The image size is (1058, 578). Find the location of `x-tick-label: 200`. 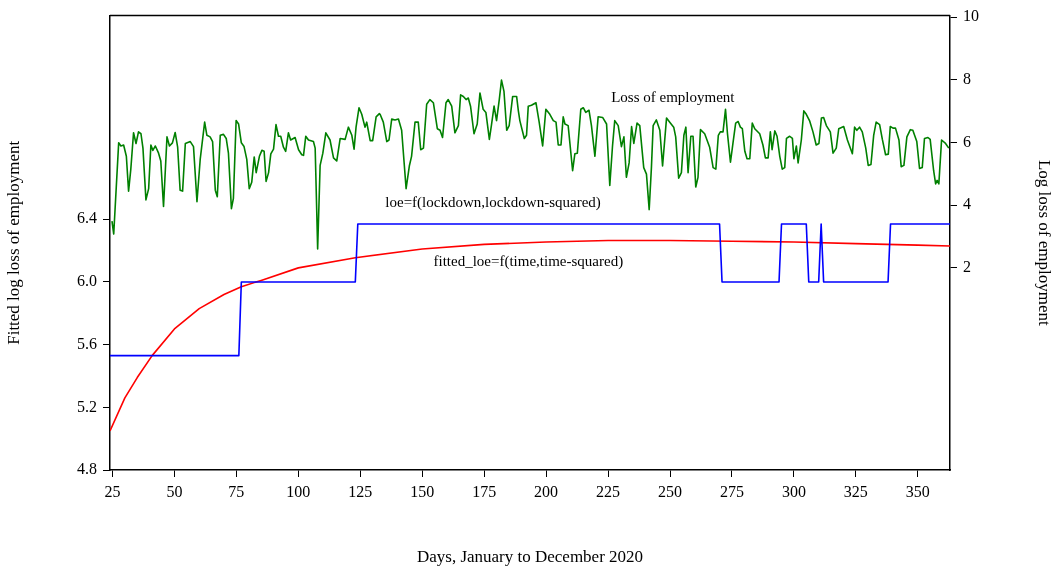

x-tick-label: 200 is located at coordinates (546, 491).